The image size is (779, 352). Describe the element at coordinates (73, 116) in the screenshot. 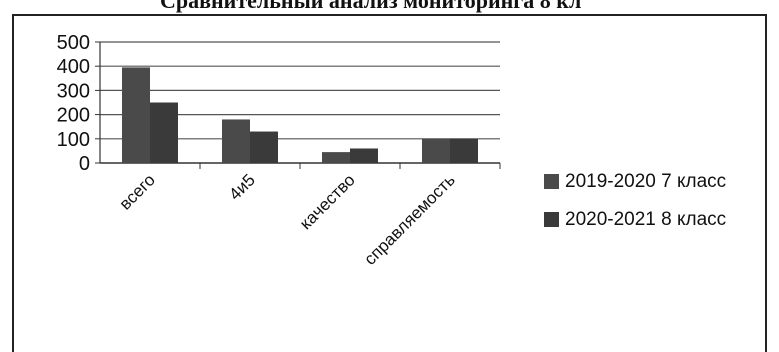

I see `y-tick-label: 200` at that location.